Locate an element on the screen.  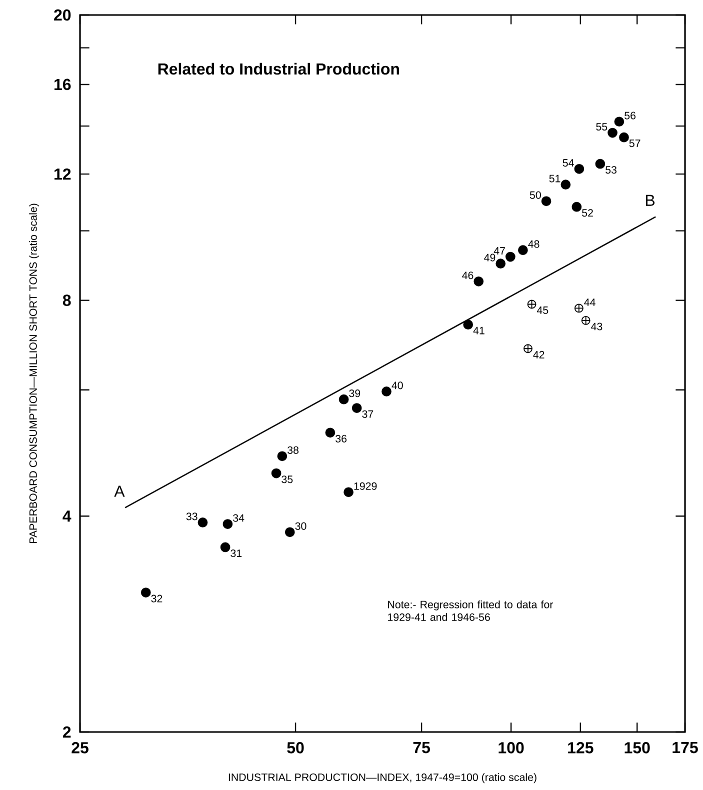
annotation: 50 is located at coordinates (536, 195).